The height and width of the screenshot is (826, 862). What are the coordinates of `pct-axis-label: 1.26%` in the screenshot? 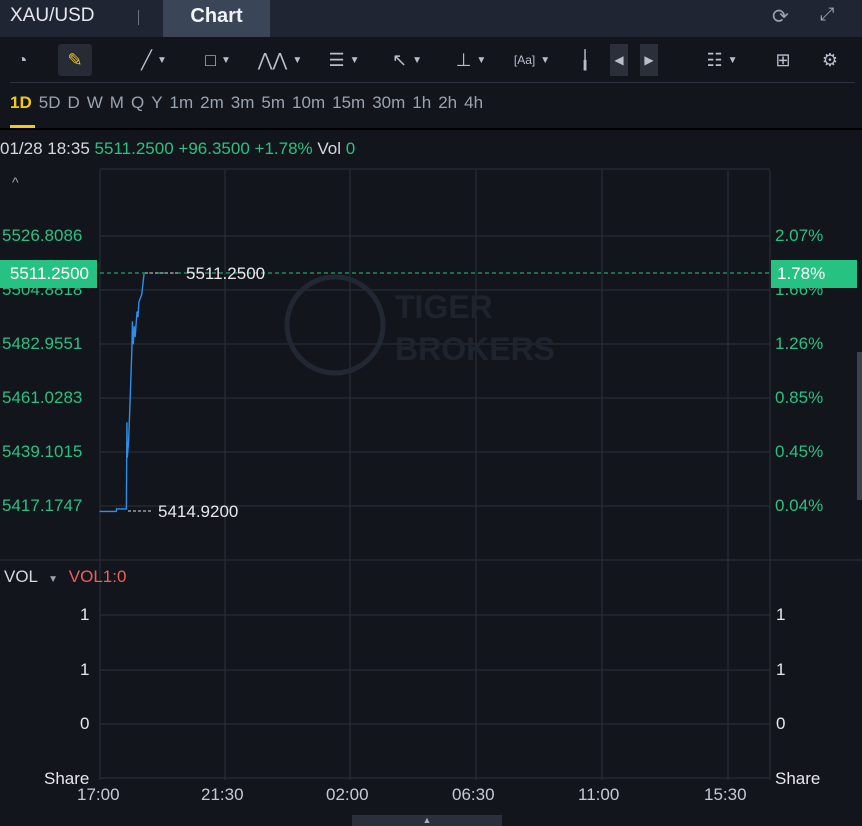 It's located at (799, 343).